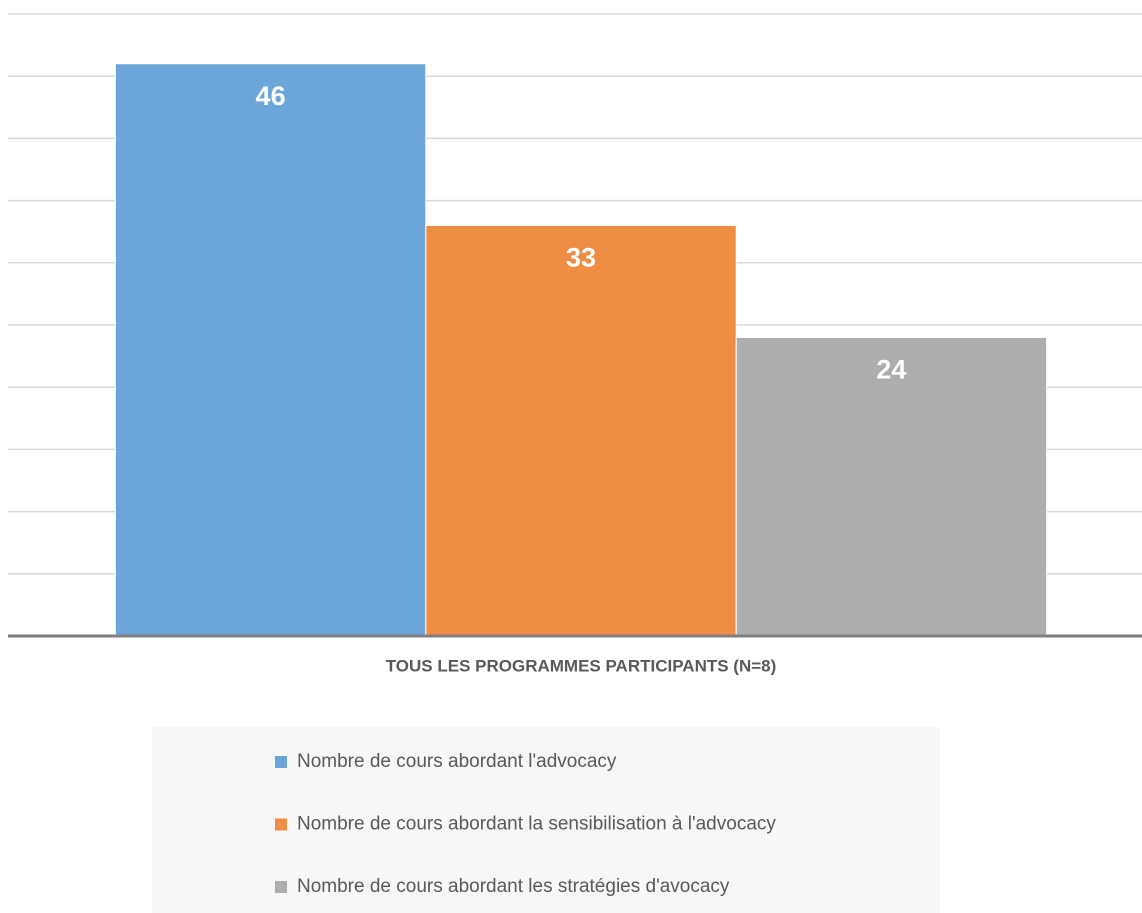 The height and width of the screenshot is (913, 1142). I want to click on legend-label: Nombre de cours abordant l'advocacy, so click(457, 761).